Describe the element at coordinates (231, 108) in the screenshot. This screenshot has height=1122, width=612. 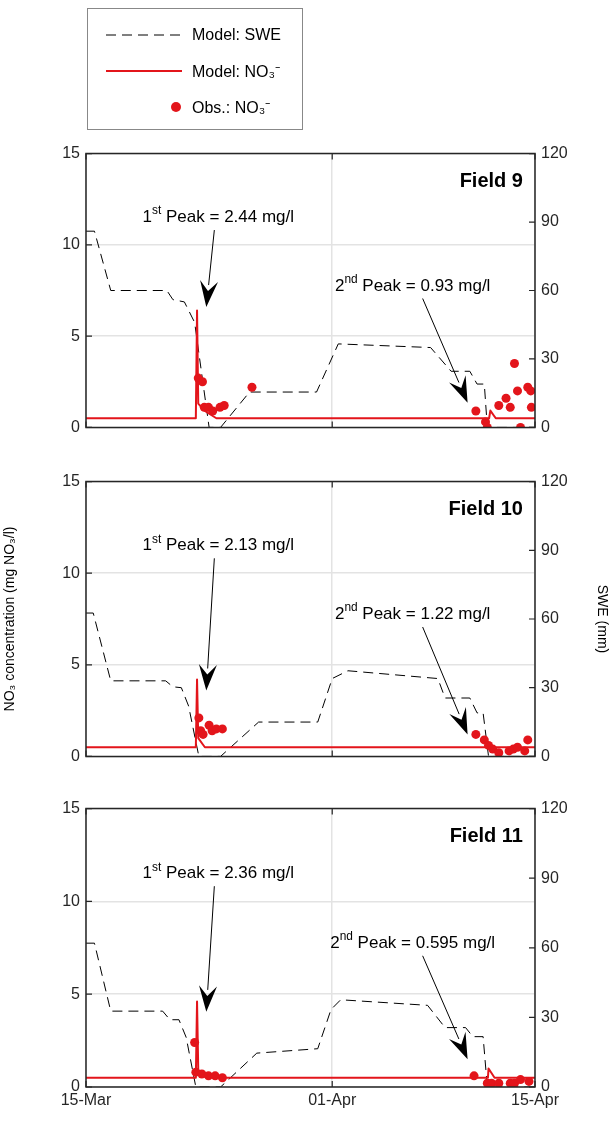
I see `legend-label: Obs.: NO₃⁻` at that location.